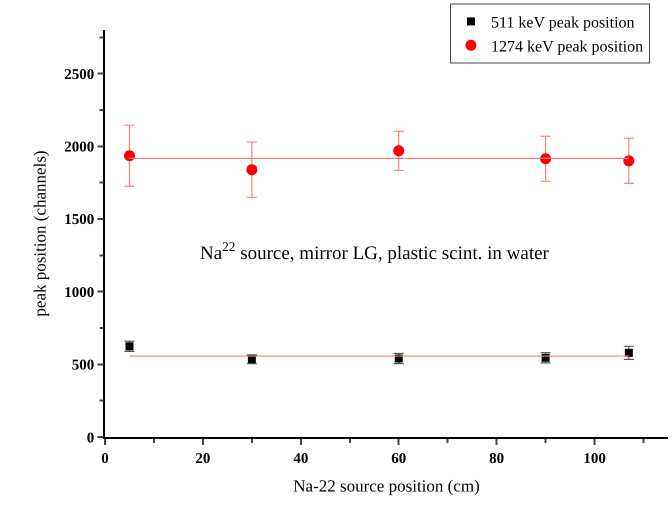 This screenshot has height=508, width=672. Describe the element at coordinates (386, 486) in the screenshot. I see `x-axis-title: Na-22 source position (cm)` at that location.